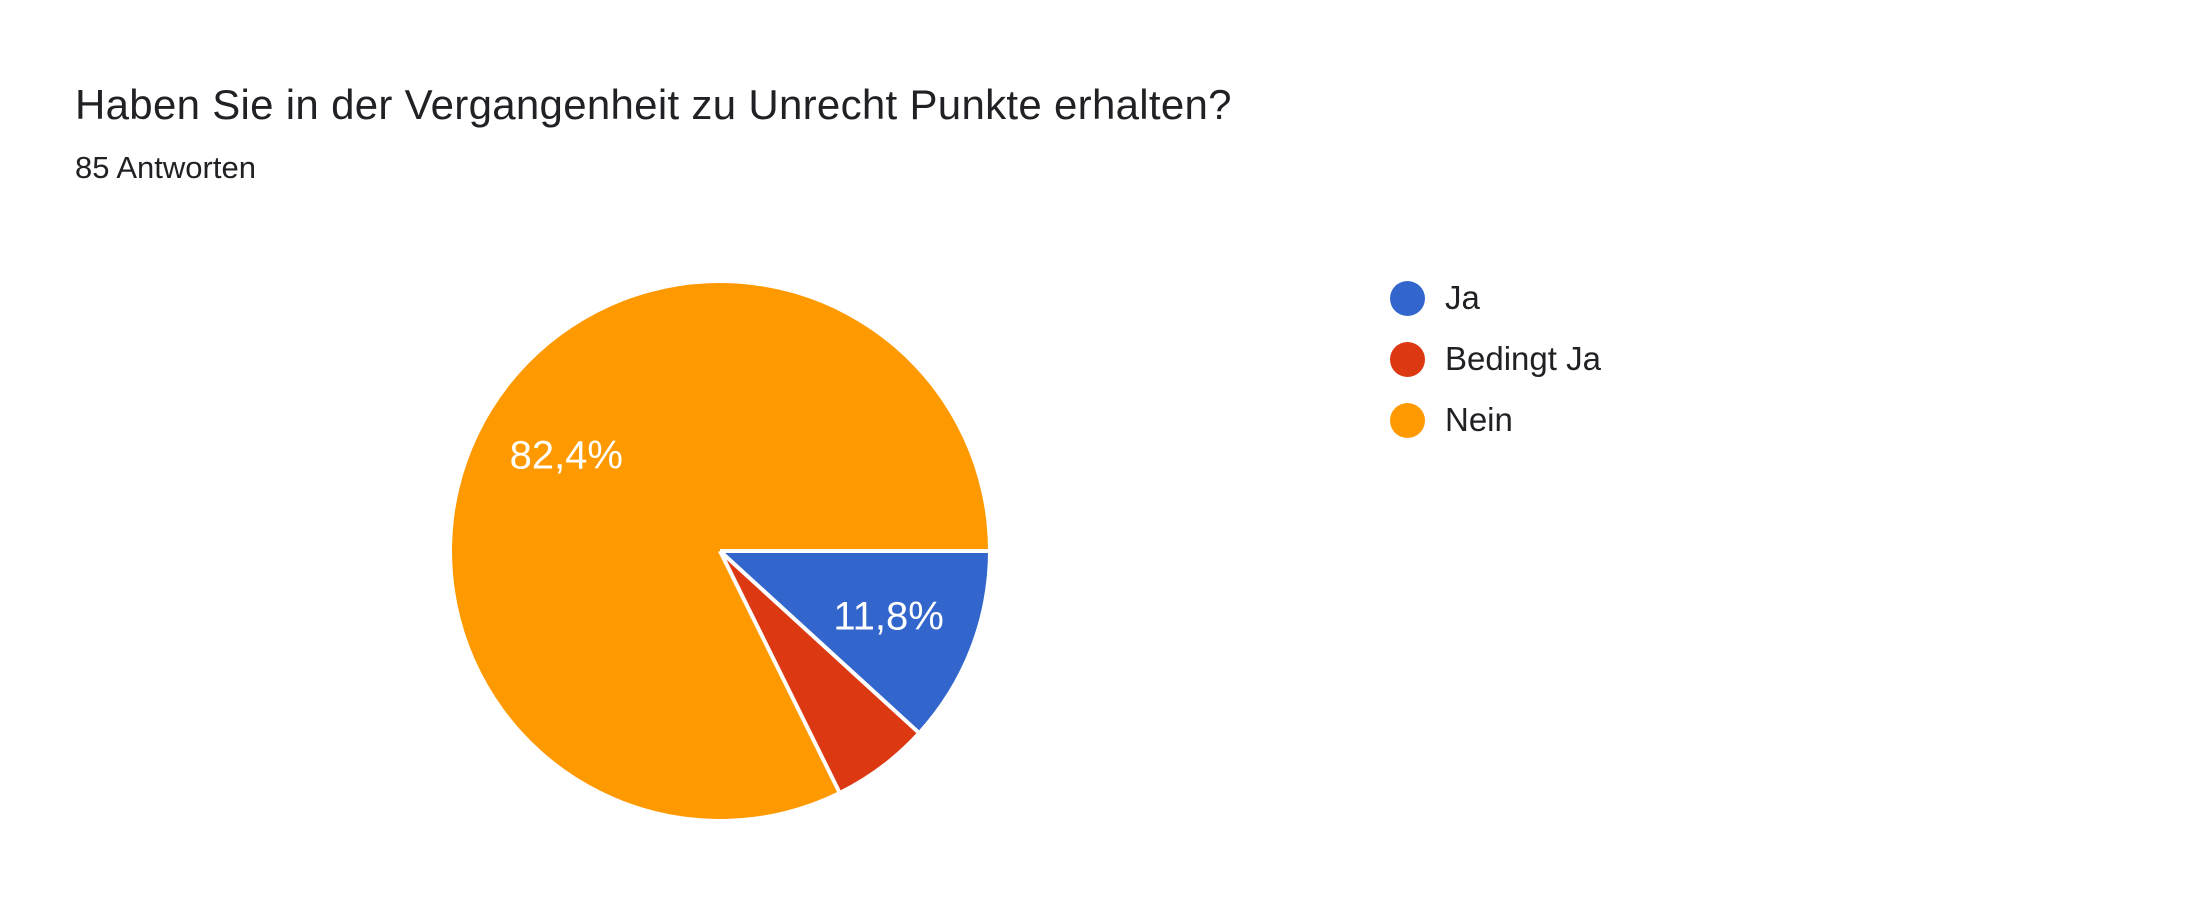 This screenshot has height=924, width=2196. I want to click on legend-item-bedingt-ja: Bedingt Ja, so click(1495, 359).